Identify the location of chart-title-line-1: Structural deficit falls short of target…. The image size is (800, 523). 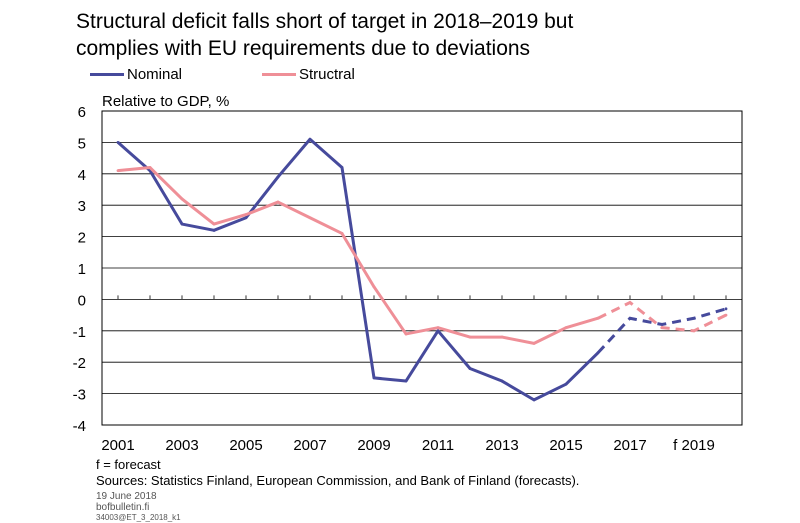
(325, 21).